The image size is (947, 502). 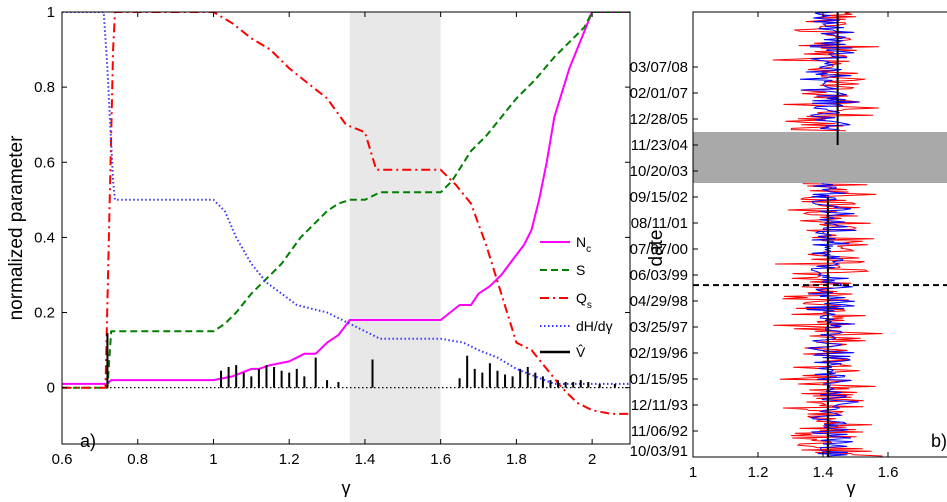 I want to click on legend-label-subscript: c, so click(x=588, y=249).